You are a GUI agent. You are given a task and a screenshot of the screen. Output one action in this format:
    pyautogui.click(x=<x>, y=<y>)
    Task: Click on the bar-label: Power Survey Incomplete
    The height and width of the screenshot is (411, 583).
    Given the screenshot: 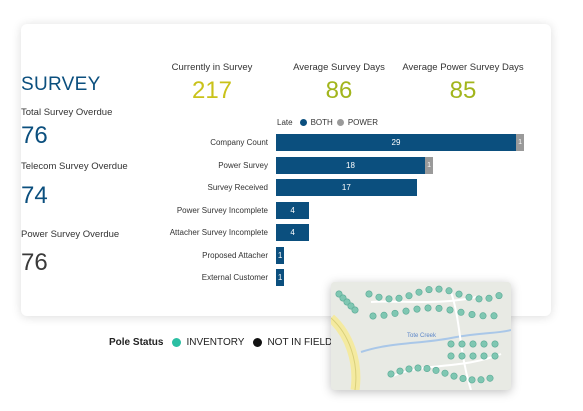 What is the action you would take?
    pyautogui.click(x=222, y=210)
    